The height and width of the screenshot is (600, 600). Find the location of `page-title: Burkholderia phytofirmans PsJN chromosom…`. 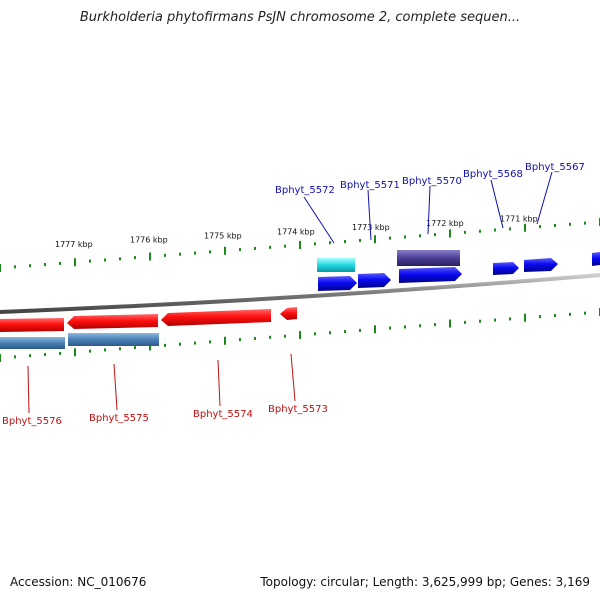

page-title: Burkholderia phytofirmans PsJN chromosom… is located at coordinates (300, 17).